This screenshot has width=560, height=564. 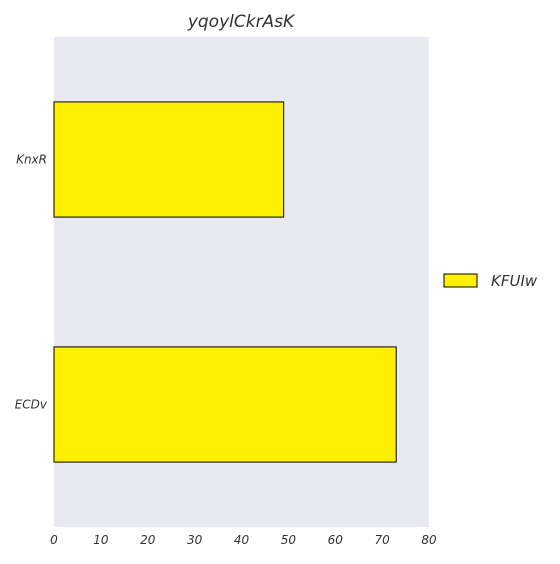 What do you see at coordinates (31, 405) in the screenshot?
I see `y-tick-label: ECDv` at bounding box center [31, 405].